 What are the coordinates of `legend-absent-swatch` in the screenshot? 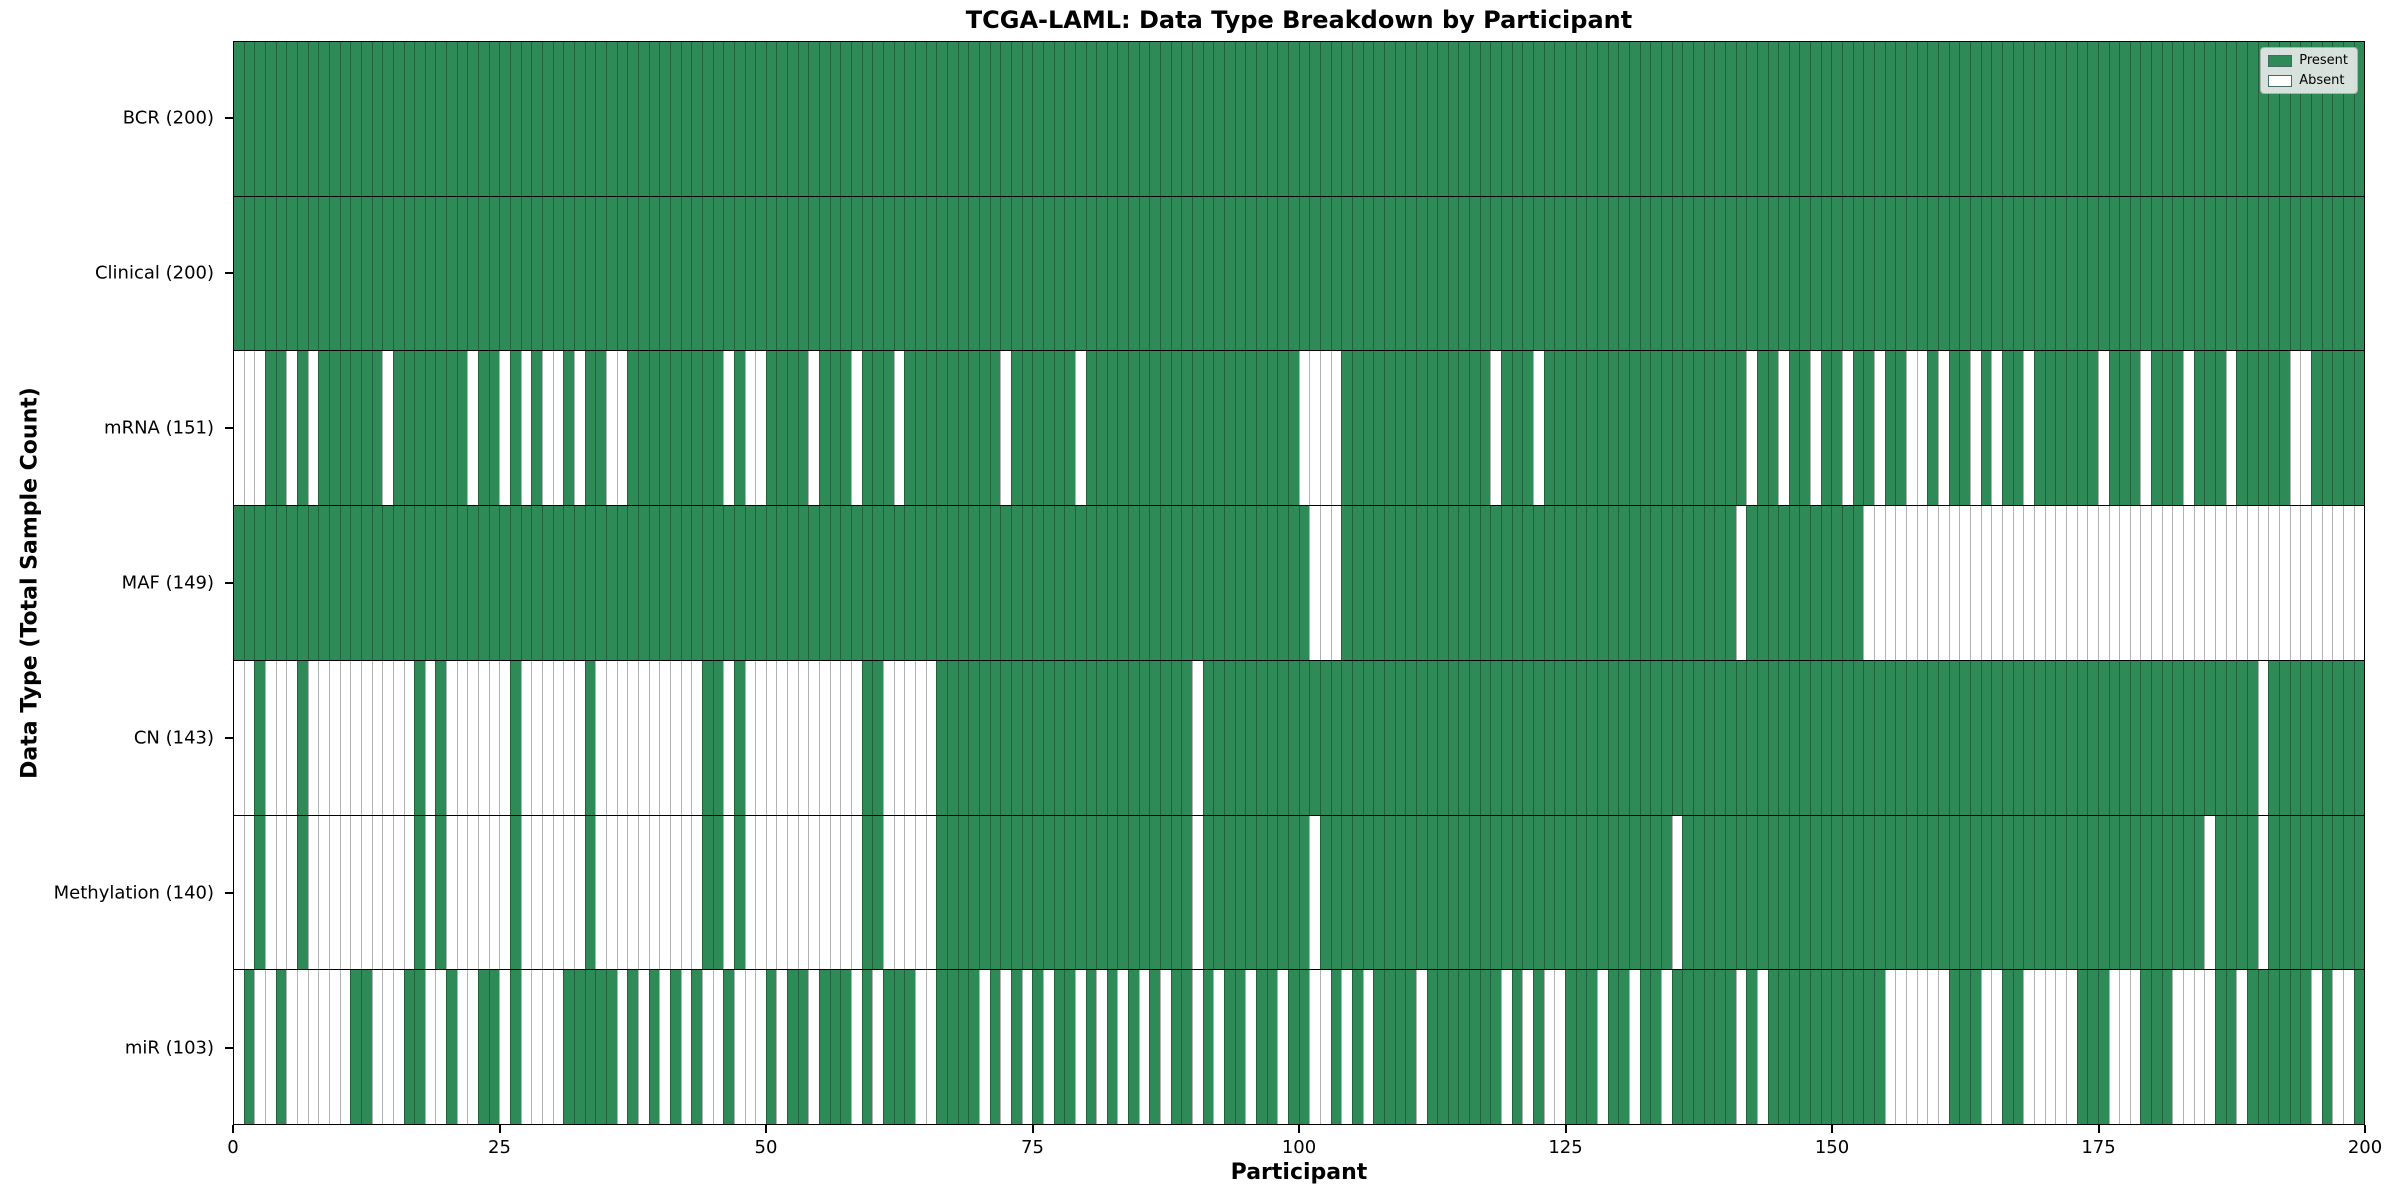 It's located at (2280, 80).